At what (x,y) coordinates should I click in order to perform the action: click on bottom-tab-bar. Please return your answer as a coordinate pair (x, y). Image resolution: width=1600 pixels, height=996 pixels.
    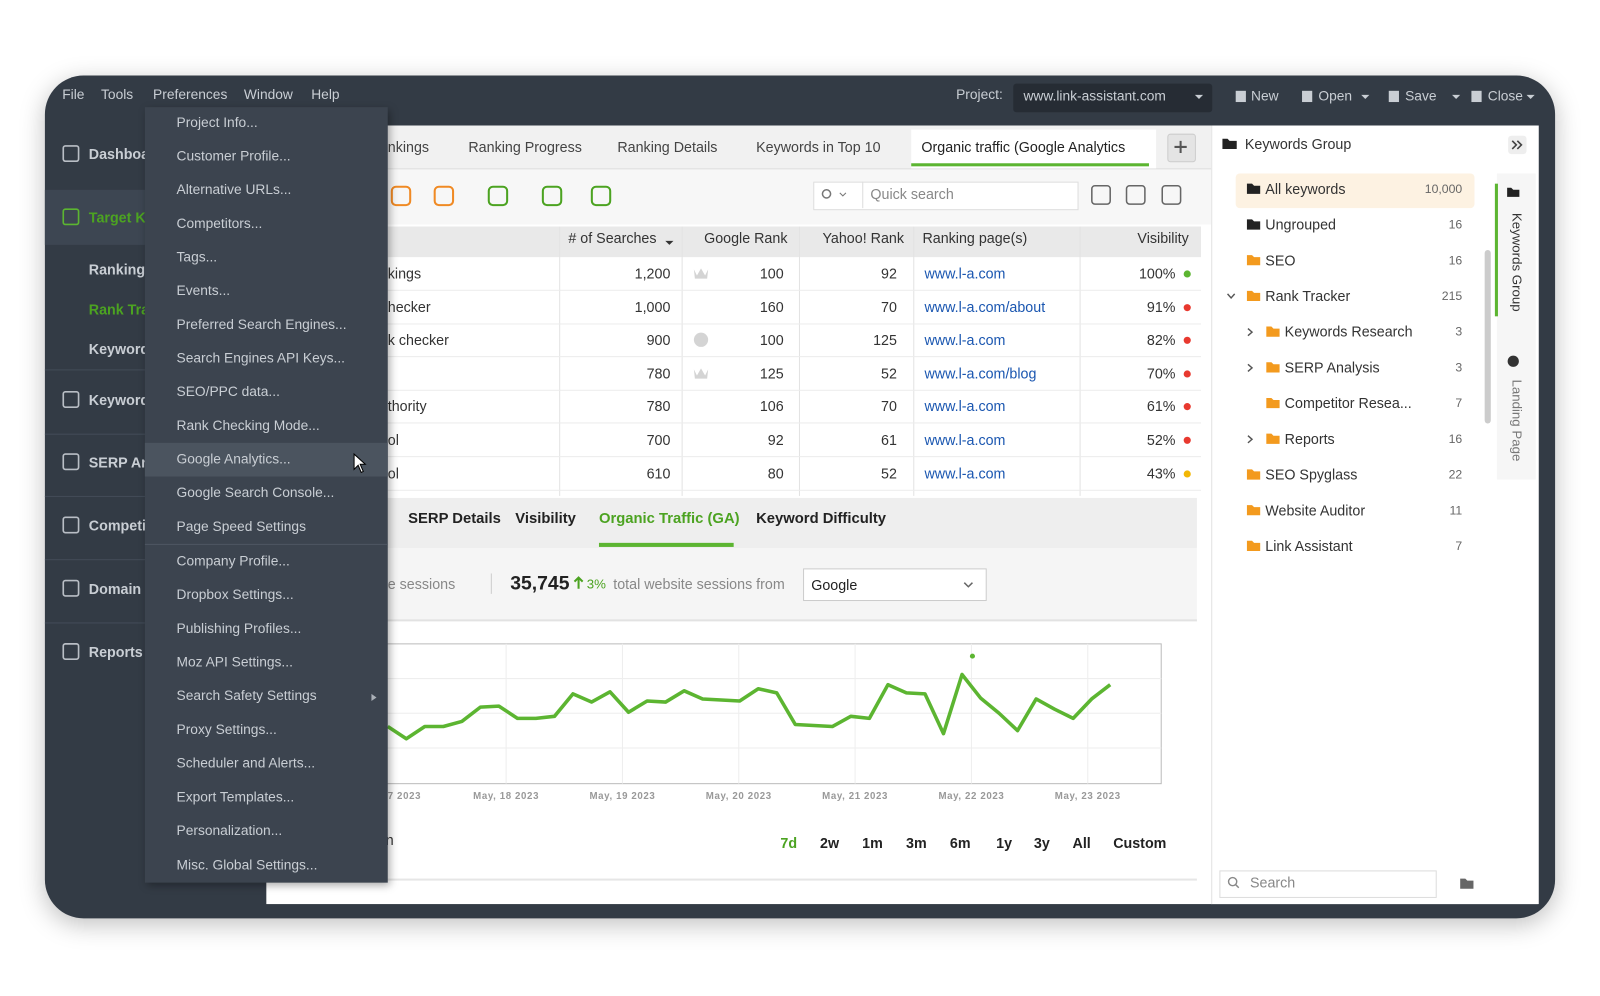
    Looking at the image, I should click on (731, 522).